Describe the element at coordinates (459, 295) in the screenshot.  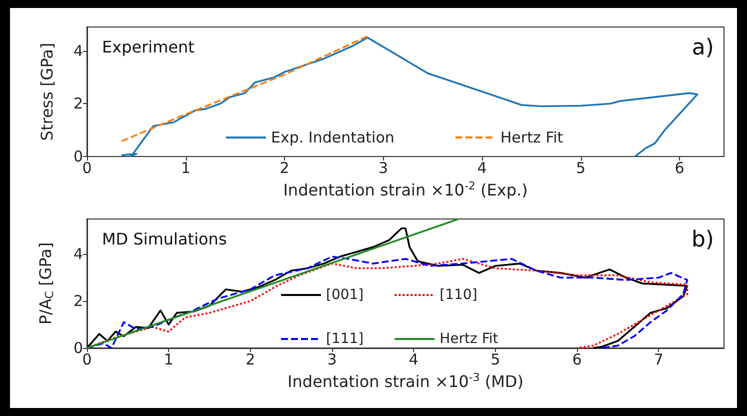
I see `legend-label: [110]` at that location.